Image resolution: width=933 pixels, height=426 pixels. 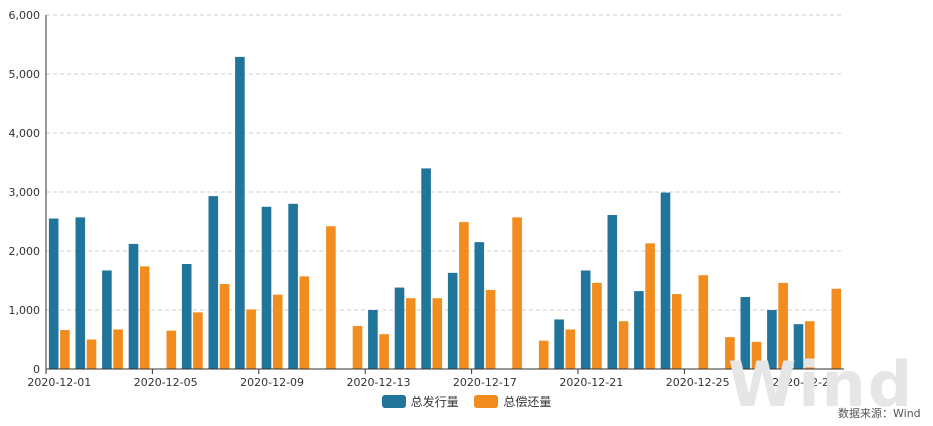 I want to click on wind-watermark: Wind, so click(x=821, y=384).